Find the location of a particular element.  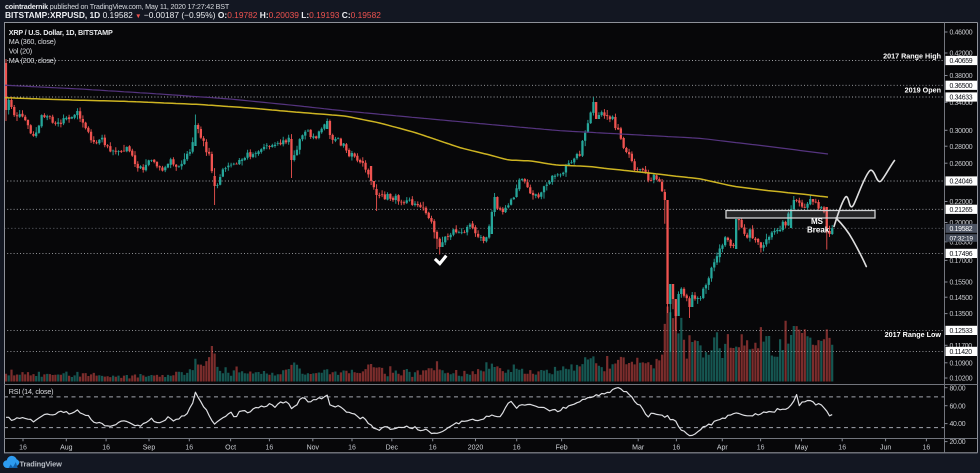

svg-text: 0.13500 is located at coordinates (961, 314).